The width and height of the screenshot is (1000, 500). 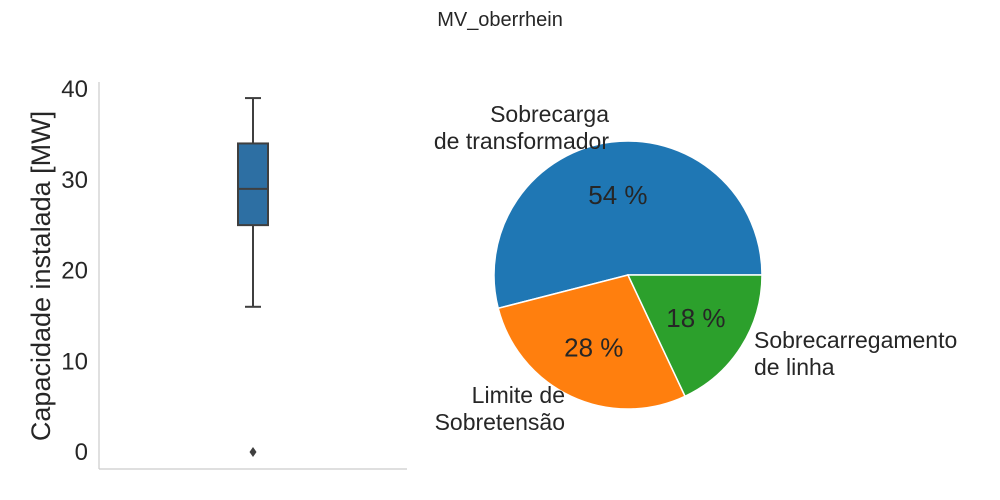 What do you see at coordinates (41, 276) in the screenshot?
I see `y-axis-label: Capacidade instalada [MW]` at bounding box center [41, 276].